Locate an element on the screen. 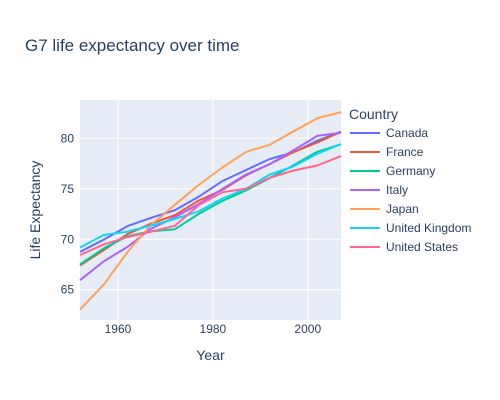 This screenshot has height=400, width=500. legend-title: Country is located at coordinates (373, 114).